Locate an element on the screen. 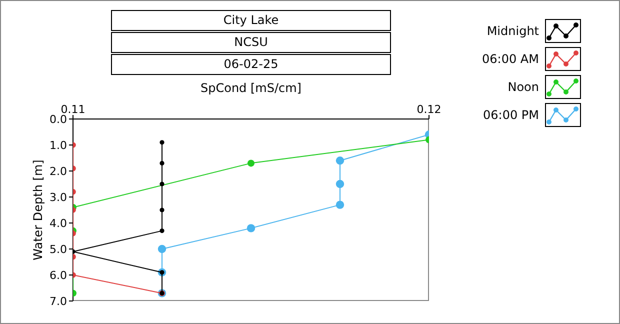  text: 06-02-25 is located at coordinates (251, 64).